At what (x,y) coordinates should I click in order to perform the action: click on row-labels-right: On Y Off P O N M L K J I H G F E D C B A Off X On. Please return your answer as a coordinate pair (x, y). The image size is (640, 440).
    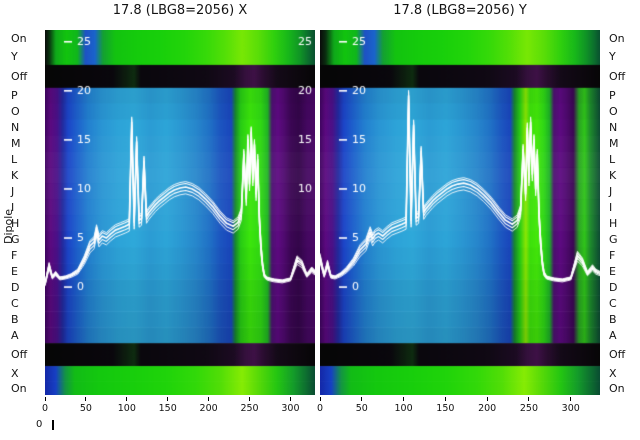
    Looking at the image, I should click on (624, 212).